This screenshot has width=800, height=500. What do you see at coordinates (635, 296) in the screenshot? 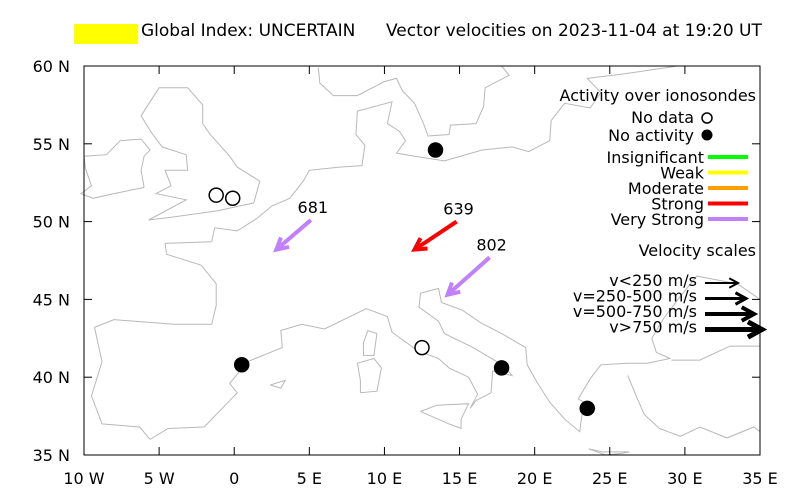
I see `legend-velocity-label: v=250-500 m/s` at bounding box center [635, 296].